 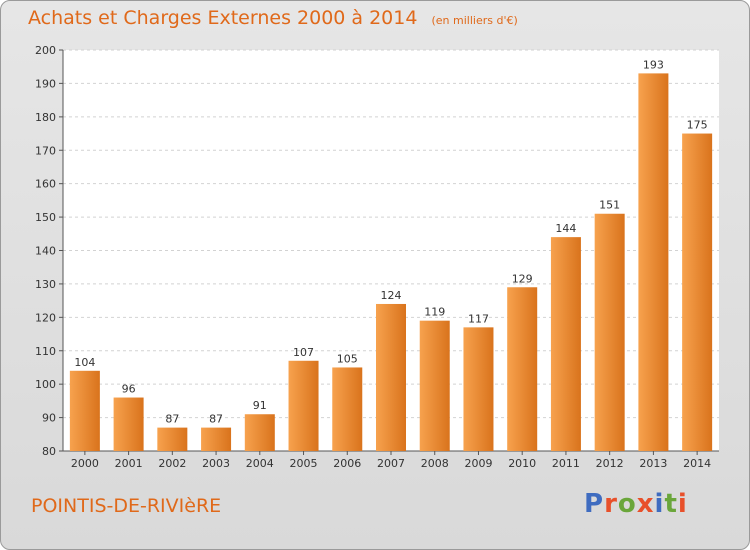 I want to click on data-label: 96, so click(x=129, y=389).